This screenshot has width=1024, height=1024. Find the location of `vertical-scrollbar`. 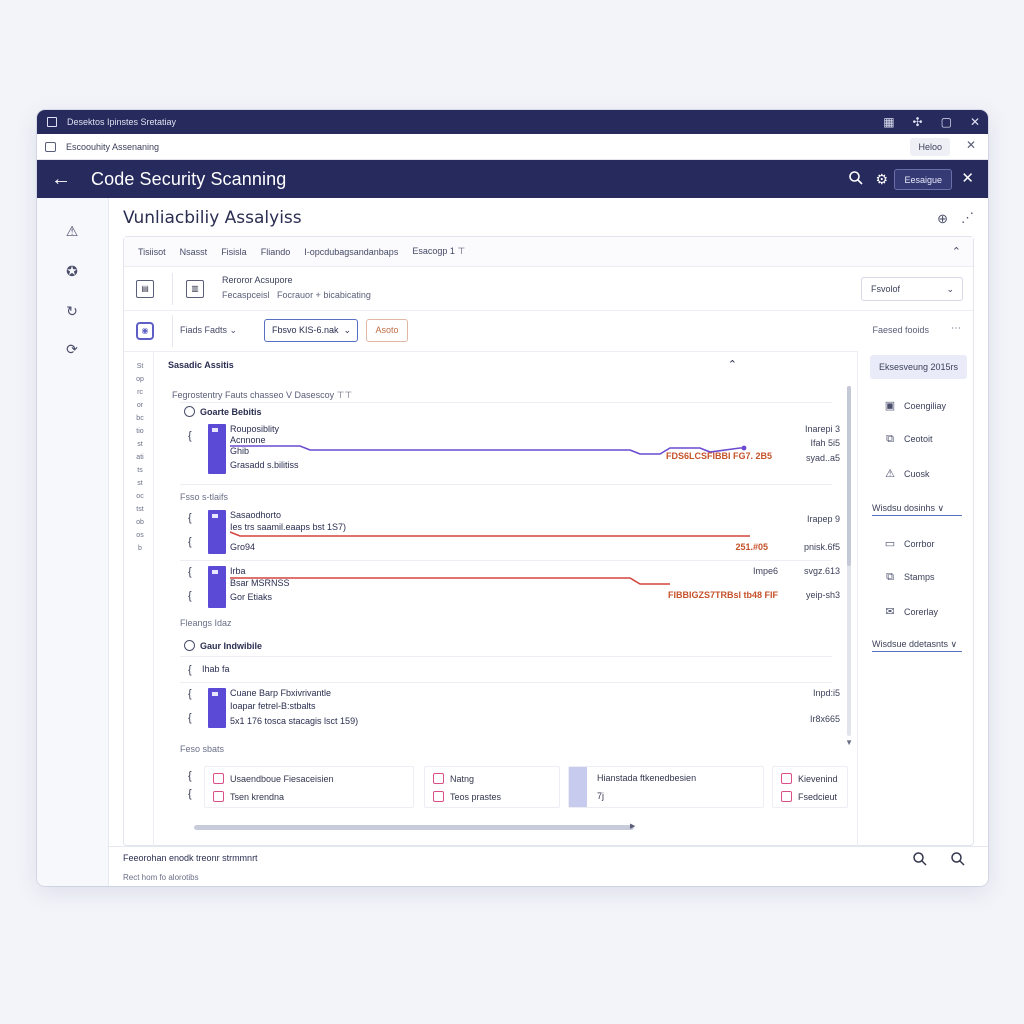

vertical-scrollbar is located at coordinates (849, 561).